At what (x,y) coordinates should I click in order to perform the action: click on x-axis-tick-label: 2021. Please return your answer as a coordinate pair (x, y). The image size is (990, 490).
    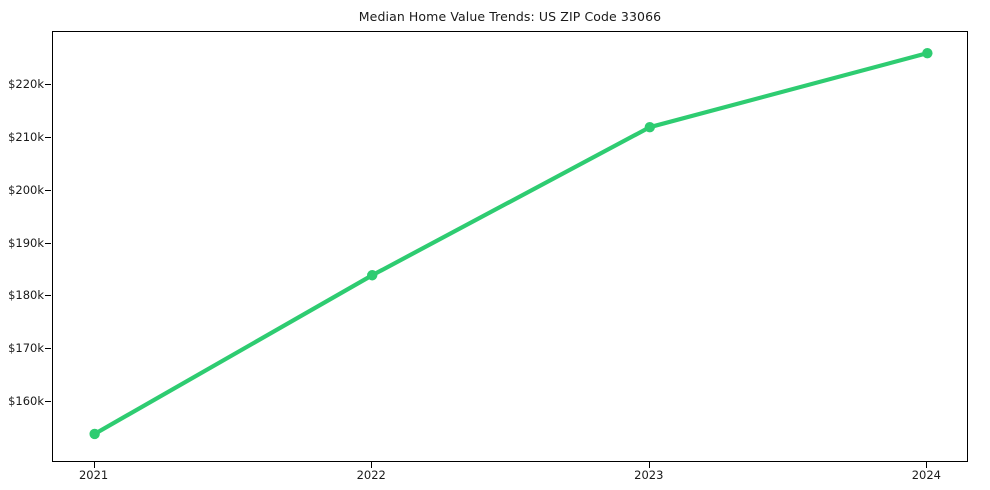
    Looking at the image, I should click on (93, 475).